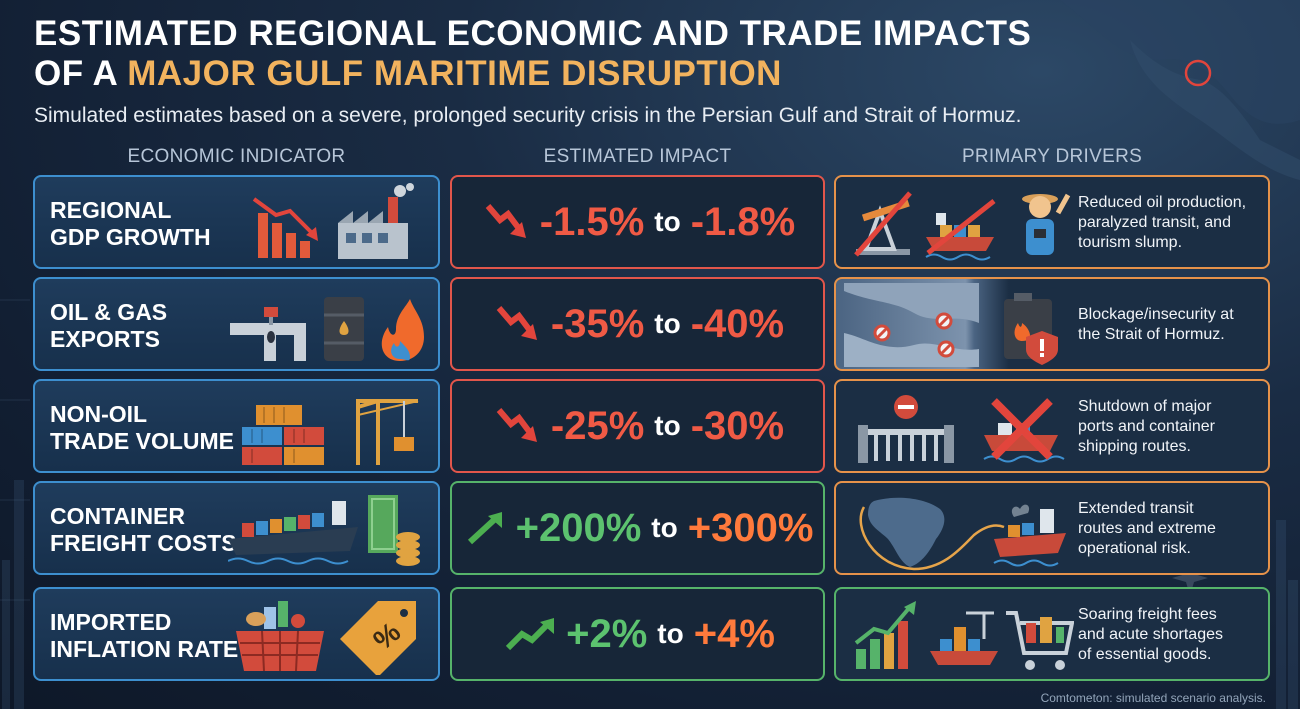  Describe the element at coordinates (1031, 329) in the screenshot. I see `fuel-canister-warning-icon` at that location.